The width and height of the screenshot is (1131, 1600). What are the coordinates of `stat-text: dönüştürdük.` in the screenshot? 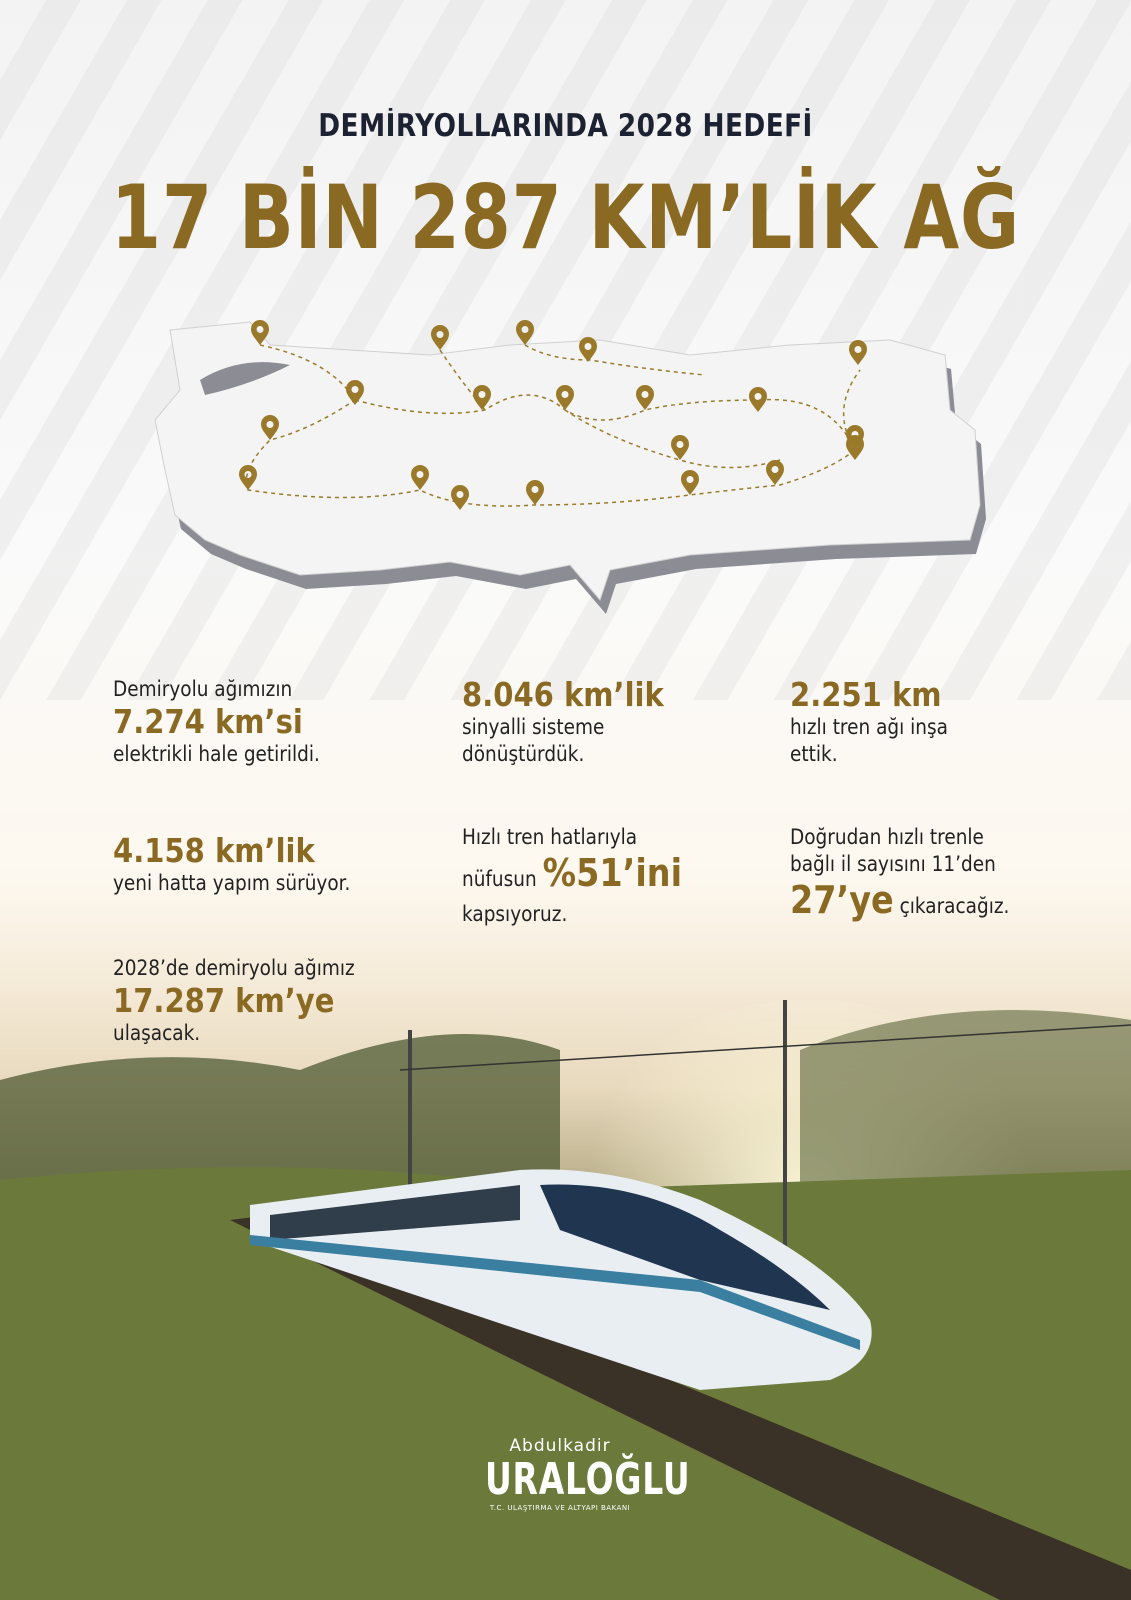 It's located at (523, 754).